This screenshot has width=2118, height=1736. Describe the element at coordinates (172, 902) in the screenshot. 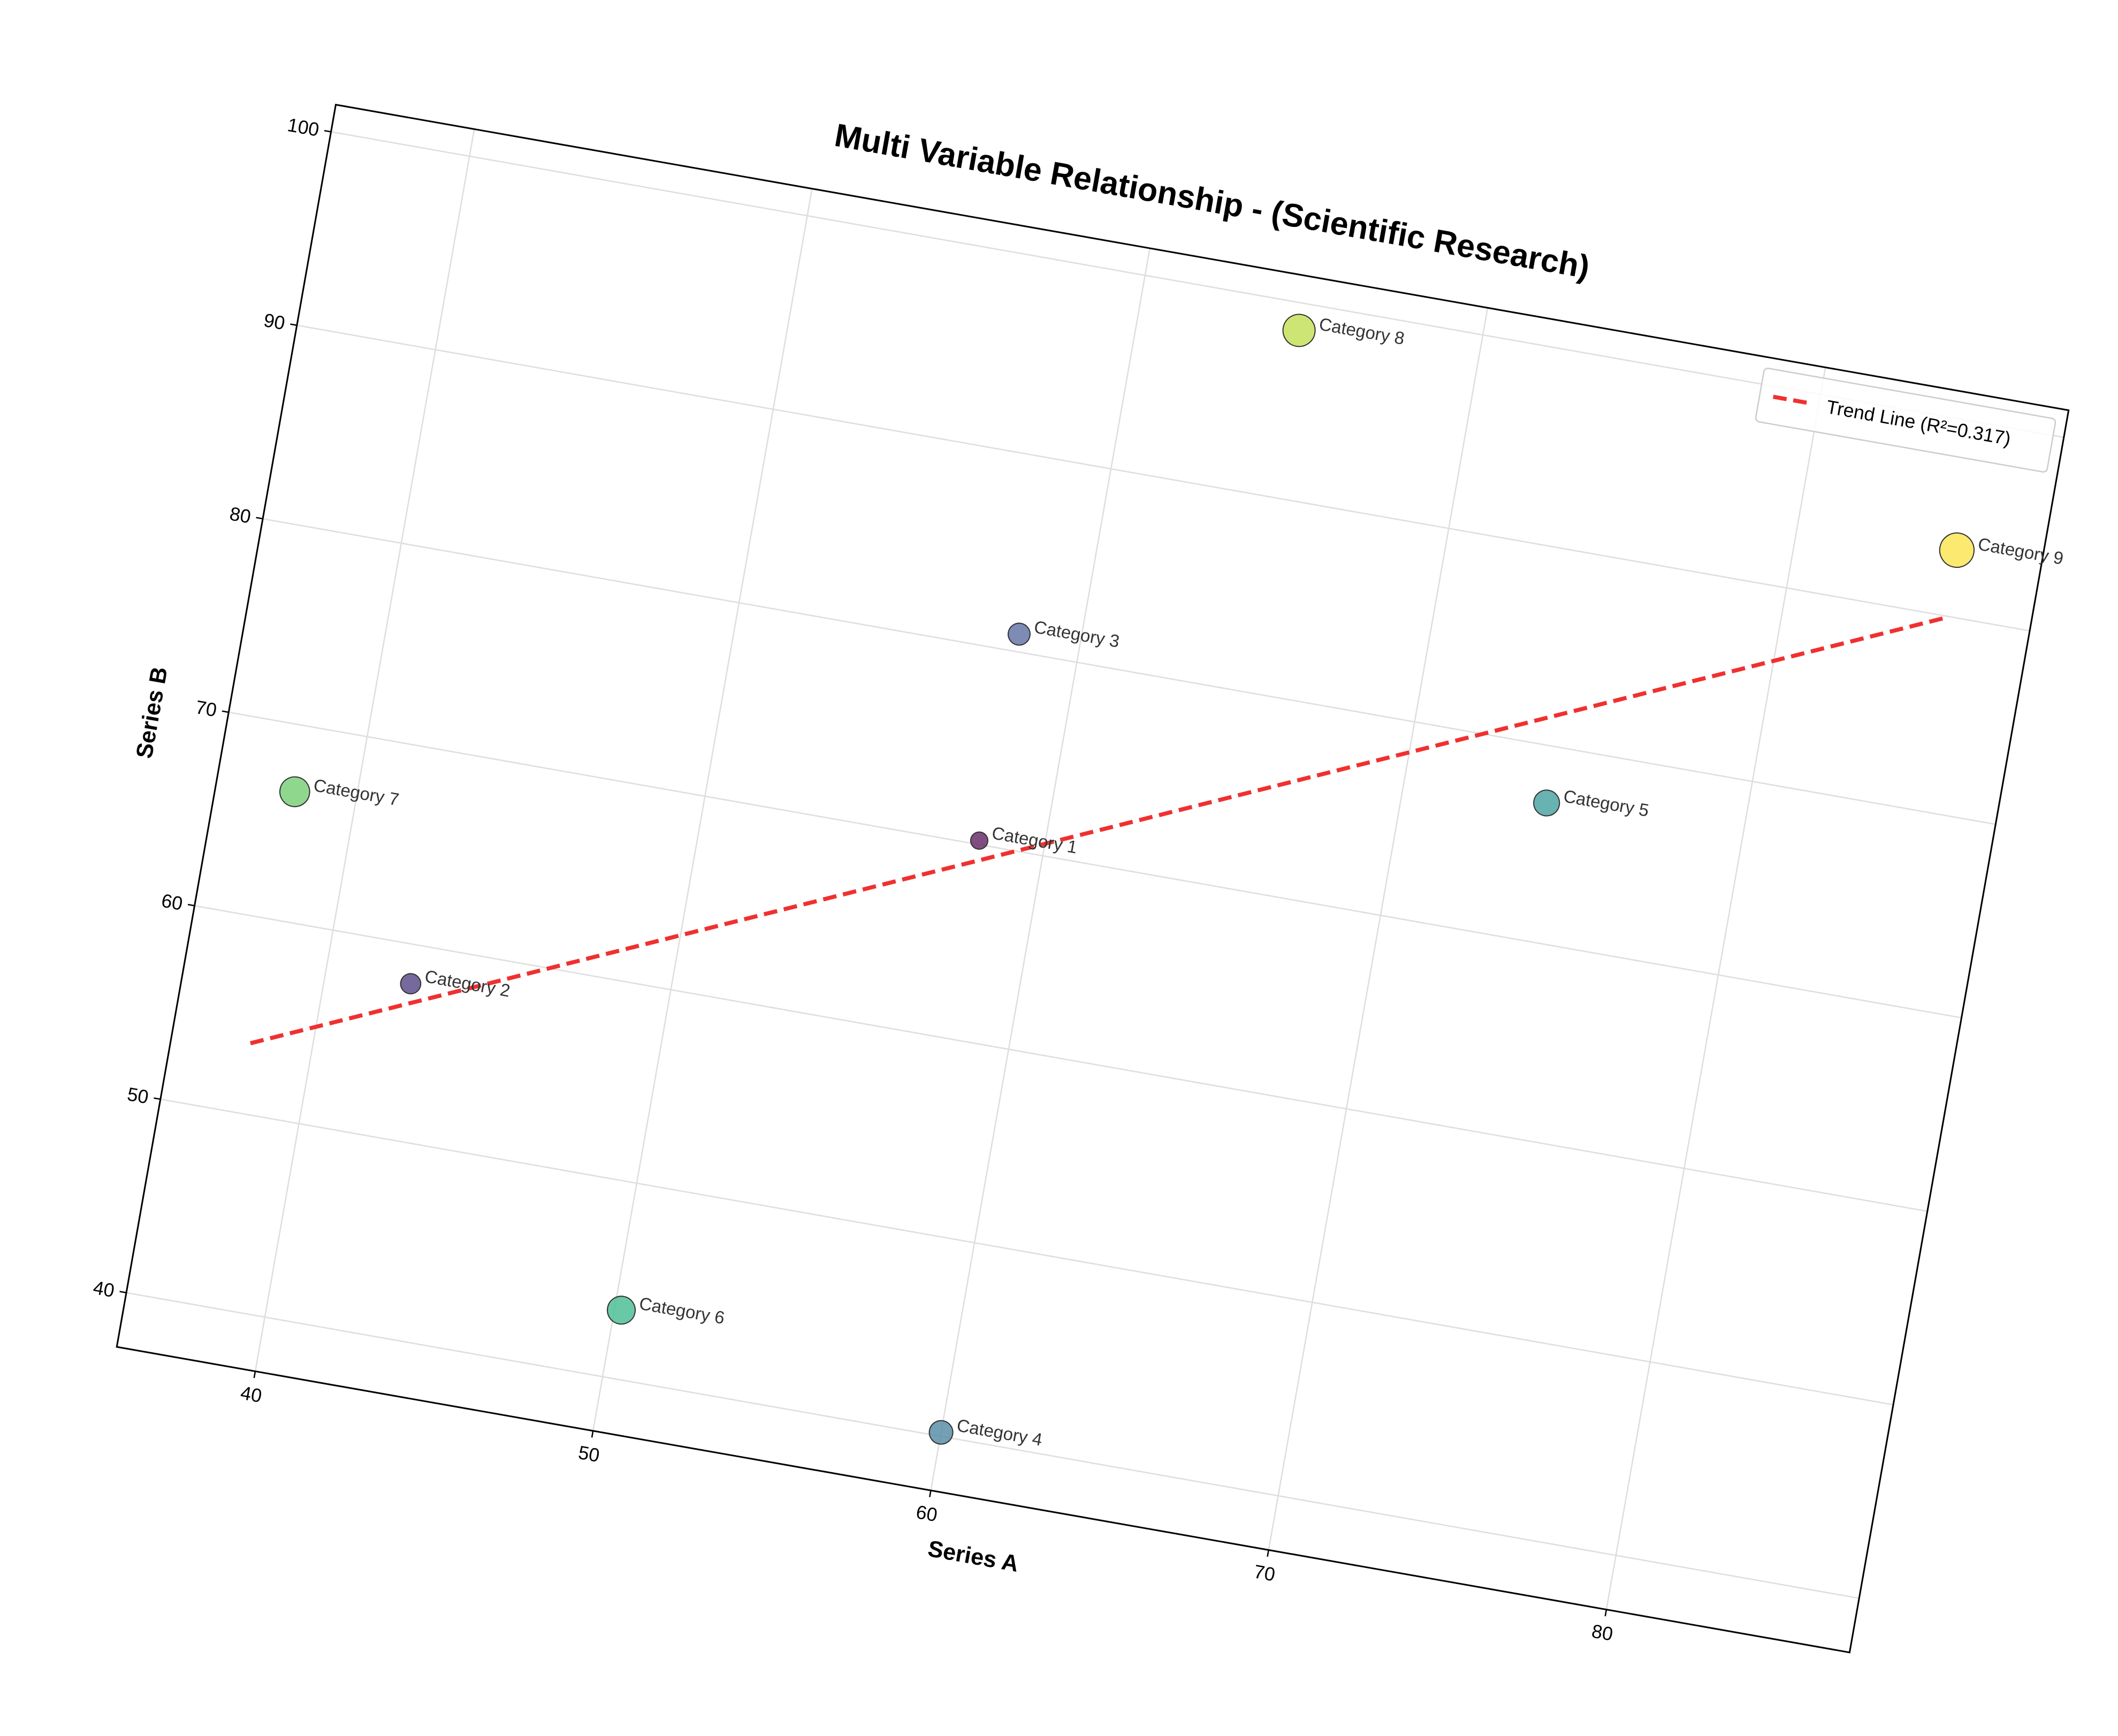

I see `y-tick-label: 60` at that location.